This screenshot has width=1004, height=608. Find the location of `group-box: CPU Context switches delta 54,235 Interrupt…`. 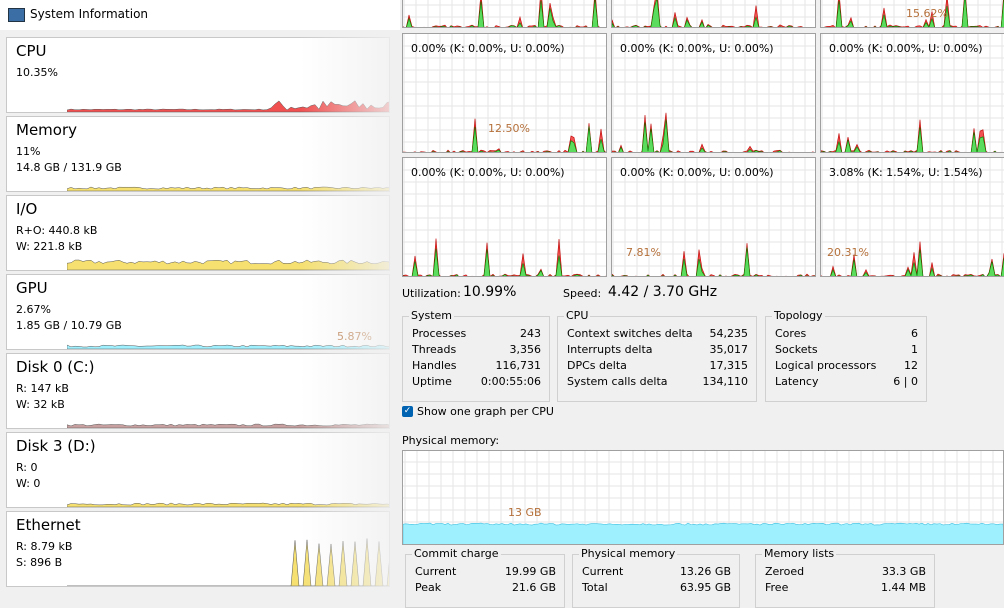

group-box: CPU Context switches delta 54,235 Interrupt… is located at coordinates (657, 355).